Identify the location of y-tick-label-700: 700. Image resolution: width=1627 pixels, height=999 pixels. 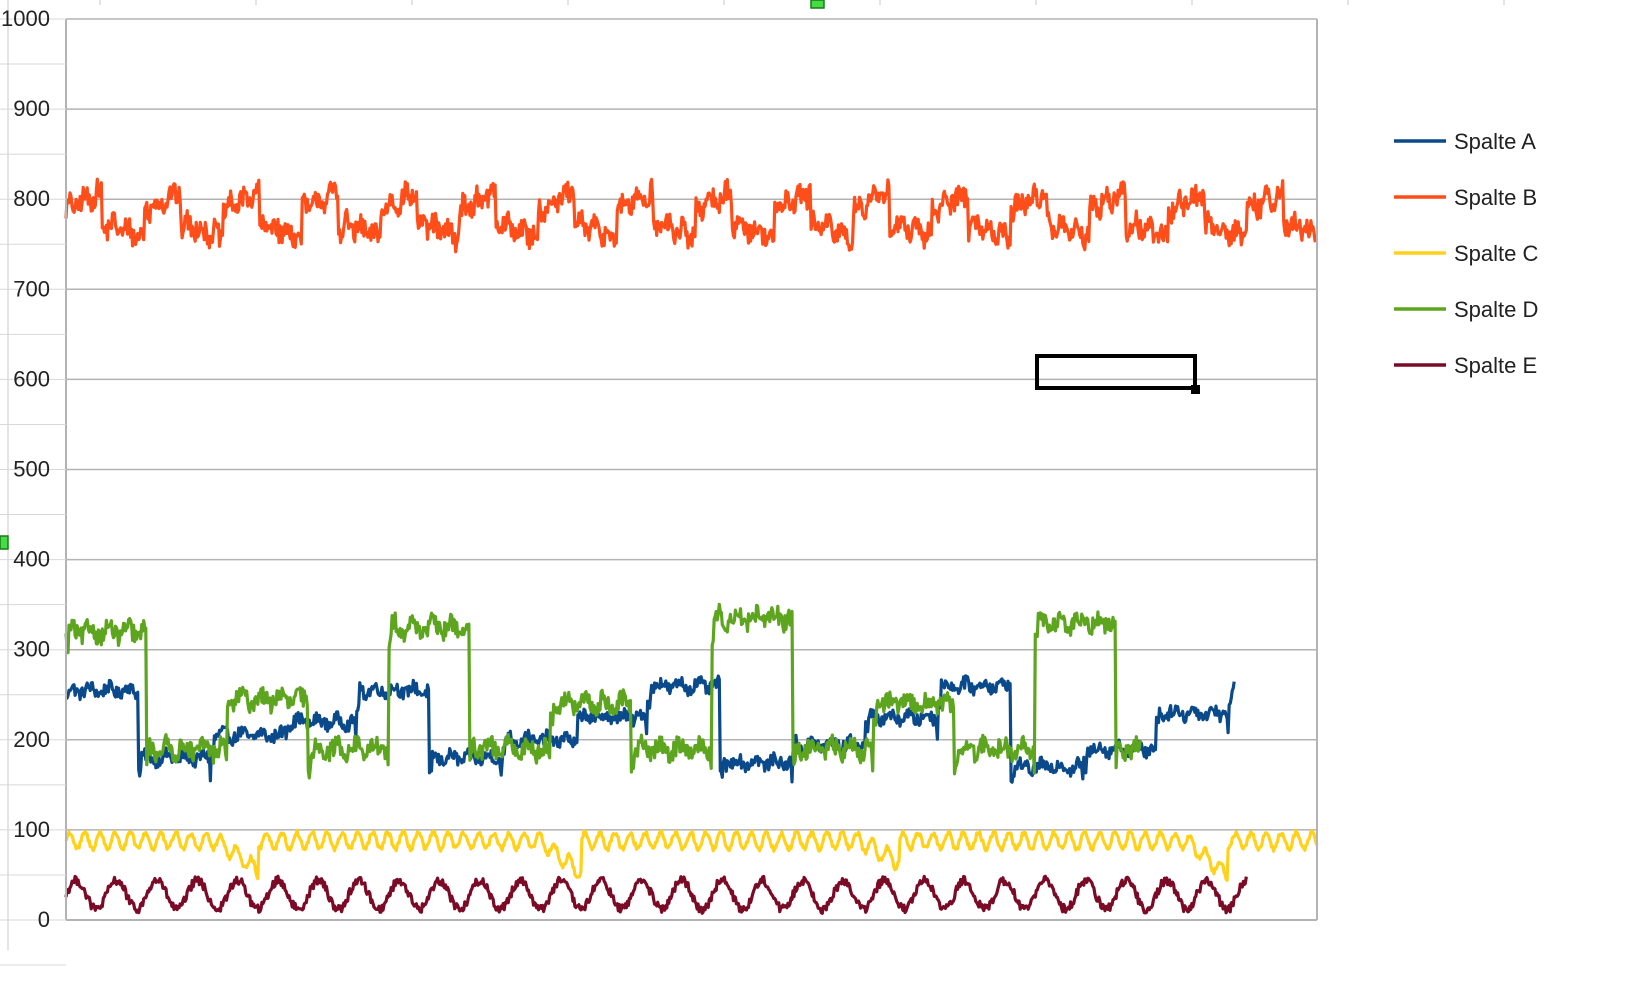
(31, 288).